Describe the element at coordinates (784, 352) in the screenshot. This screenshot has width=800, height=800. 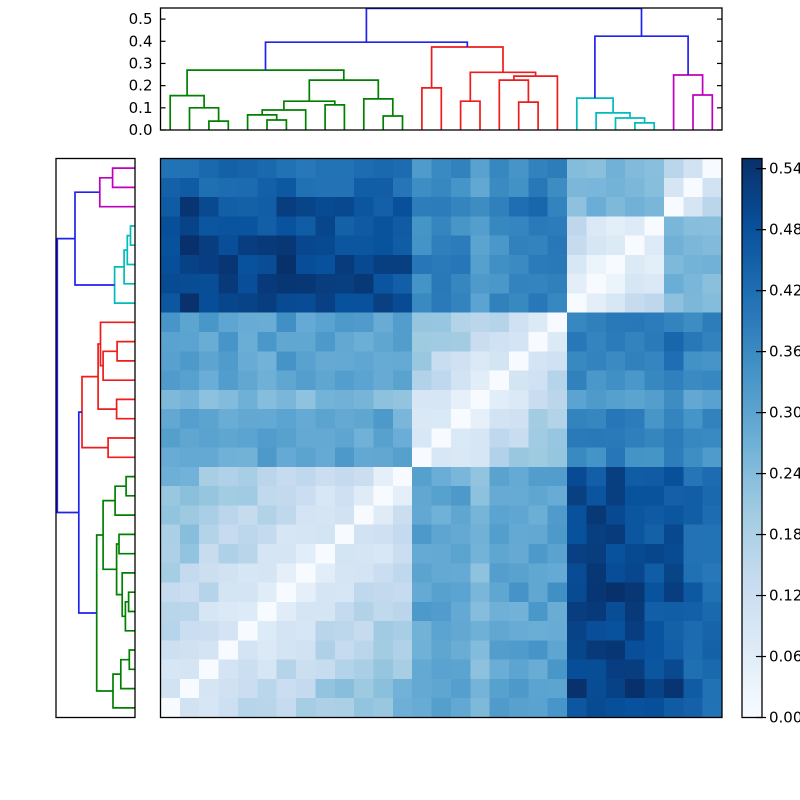
I see `colorbar-tick-label: 0.36` at that location.